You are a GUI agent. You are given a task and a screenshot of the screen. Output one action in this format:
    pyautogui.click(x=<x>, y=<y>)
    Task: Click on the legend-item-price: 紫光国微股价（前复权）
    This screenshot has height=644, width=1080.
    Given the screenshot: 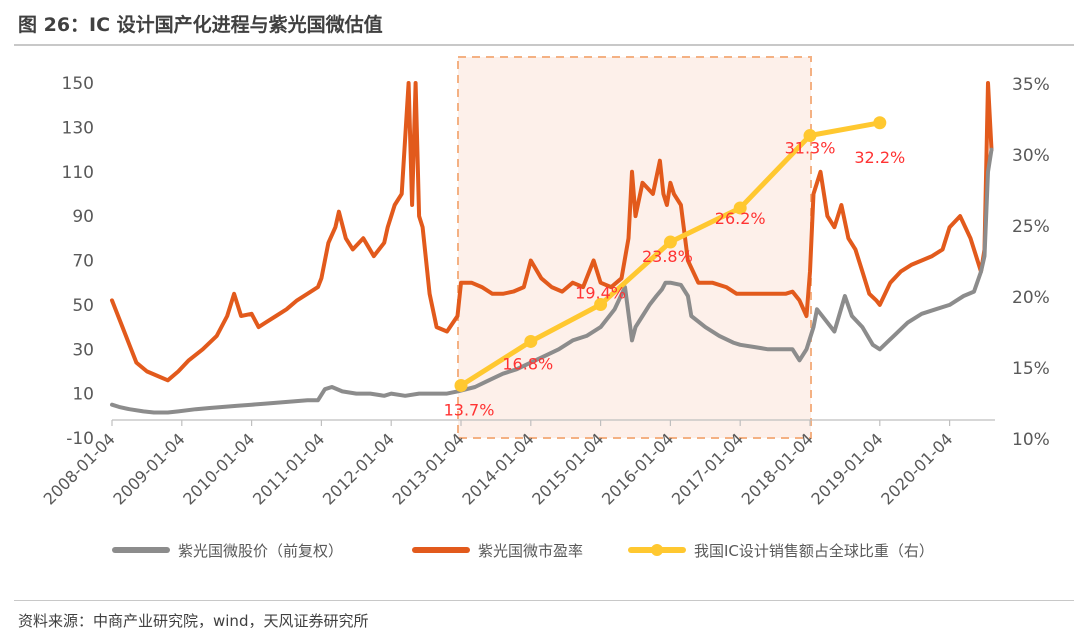 What is the action you would take?
    pyautogui.click(x=227, y=550)
    